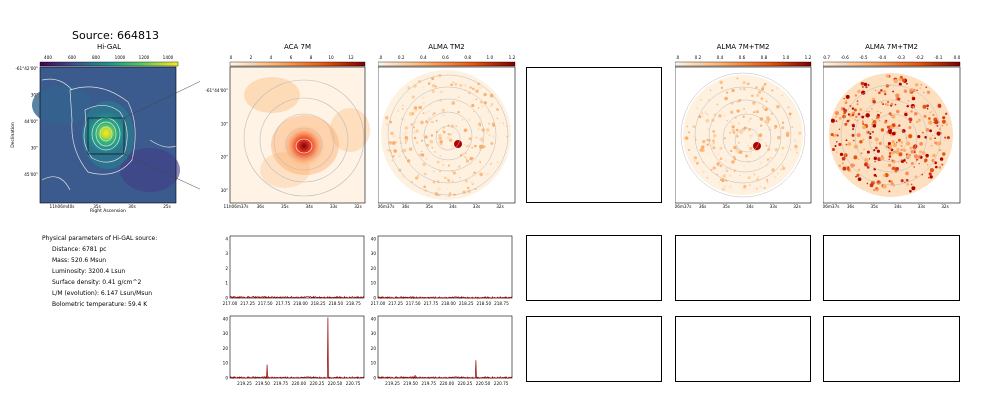 Image resolution: width=1000 pixels, height=405 pixels. What do you see at coordinates (465, 383) in the screenshot?
I see `spectrum-x-tick-label: 220.25` at bounding box center [465, 383].